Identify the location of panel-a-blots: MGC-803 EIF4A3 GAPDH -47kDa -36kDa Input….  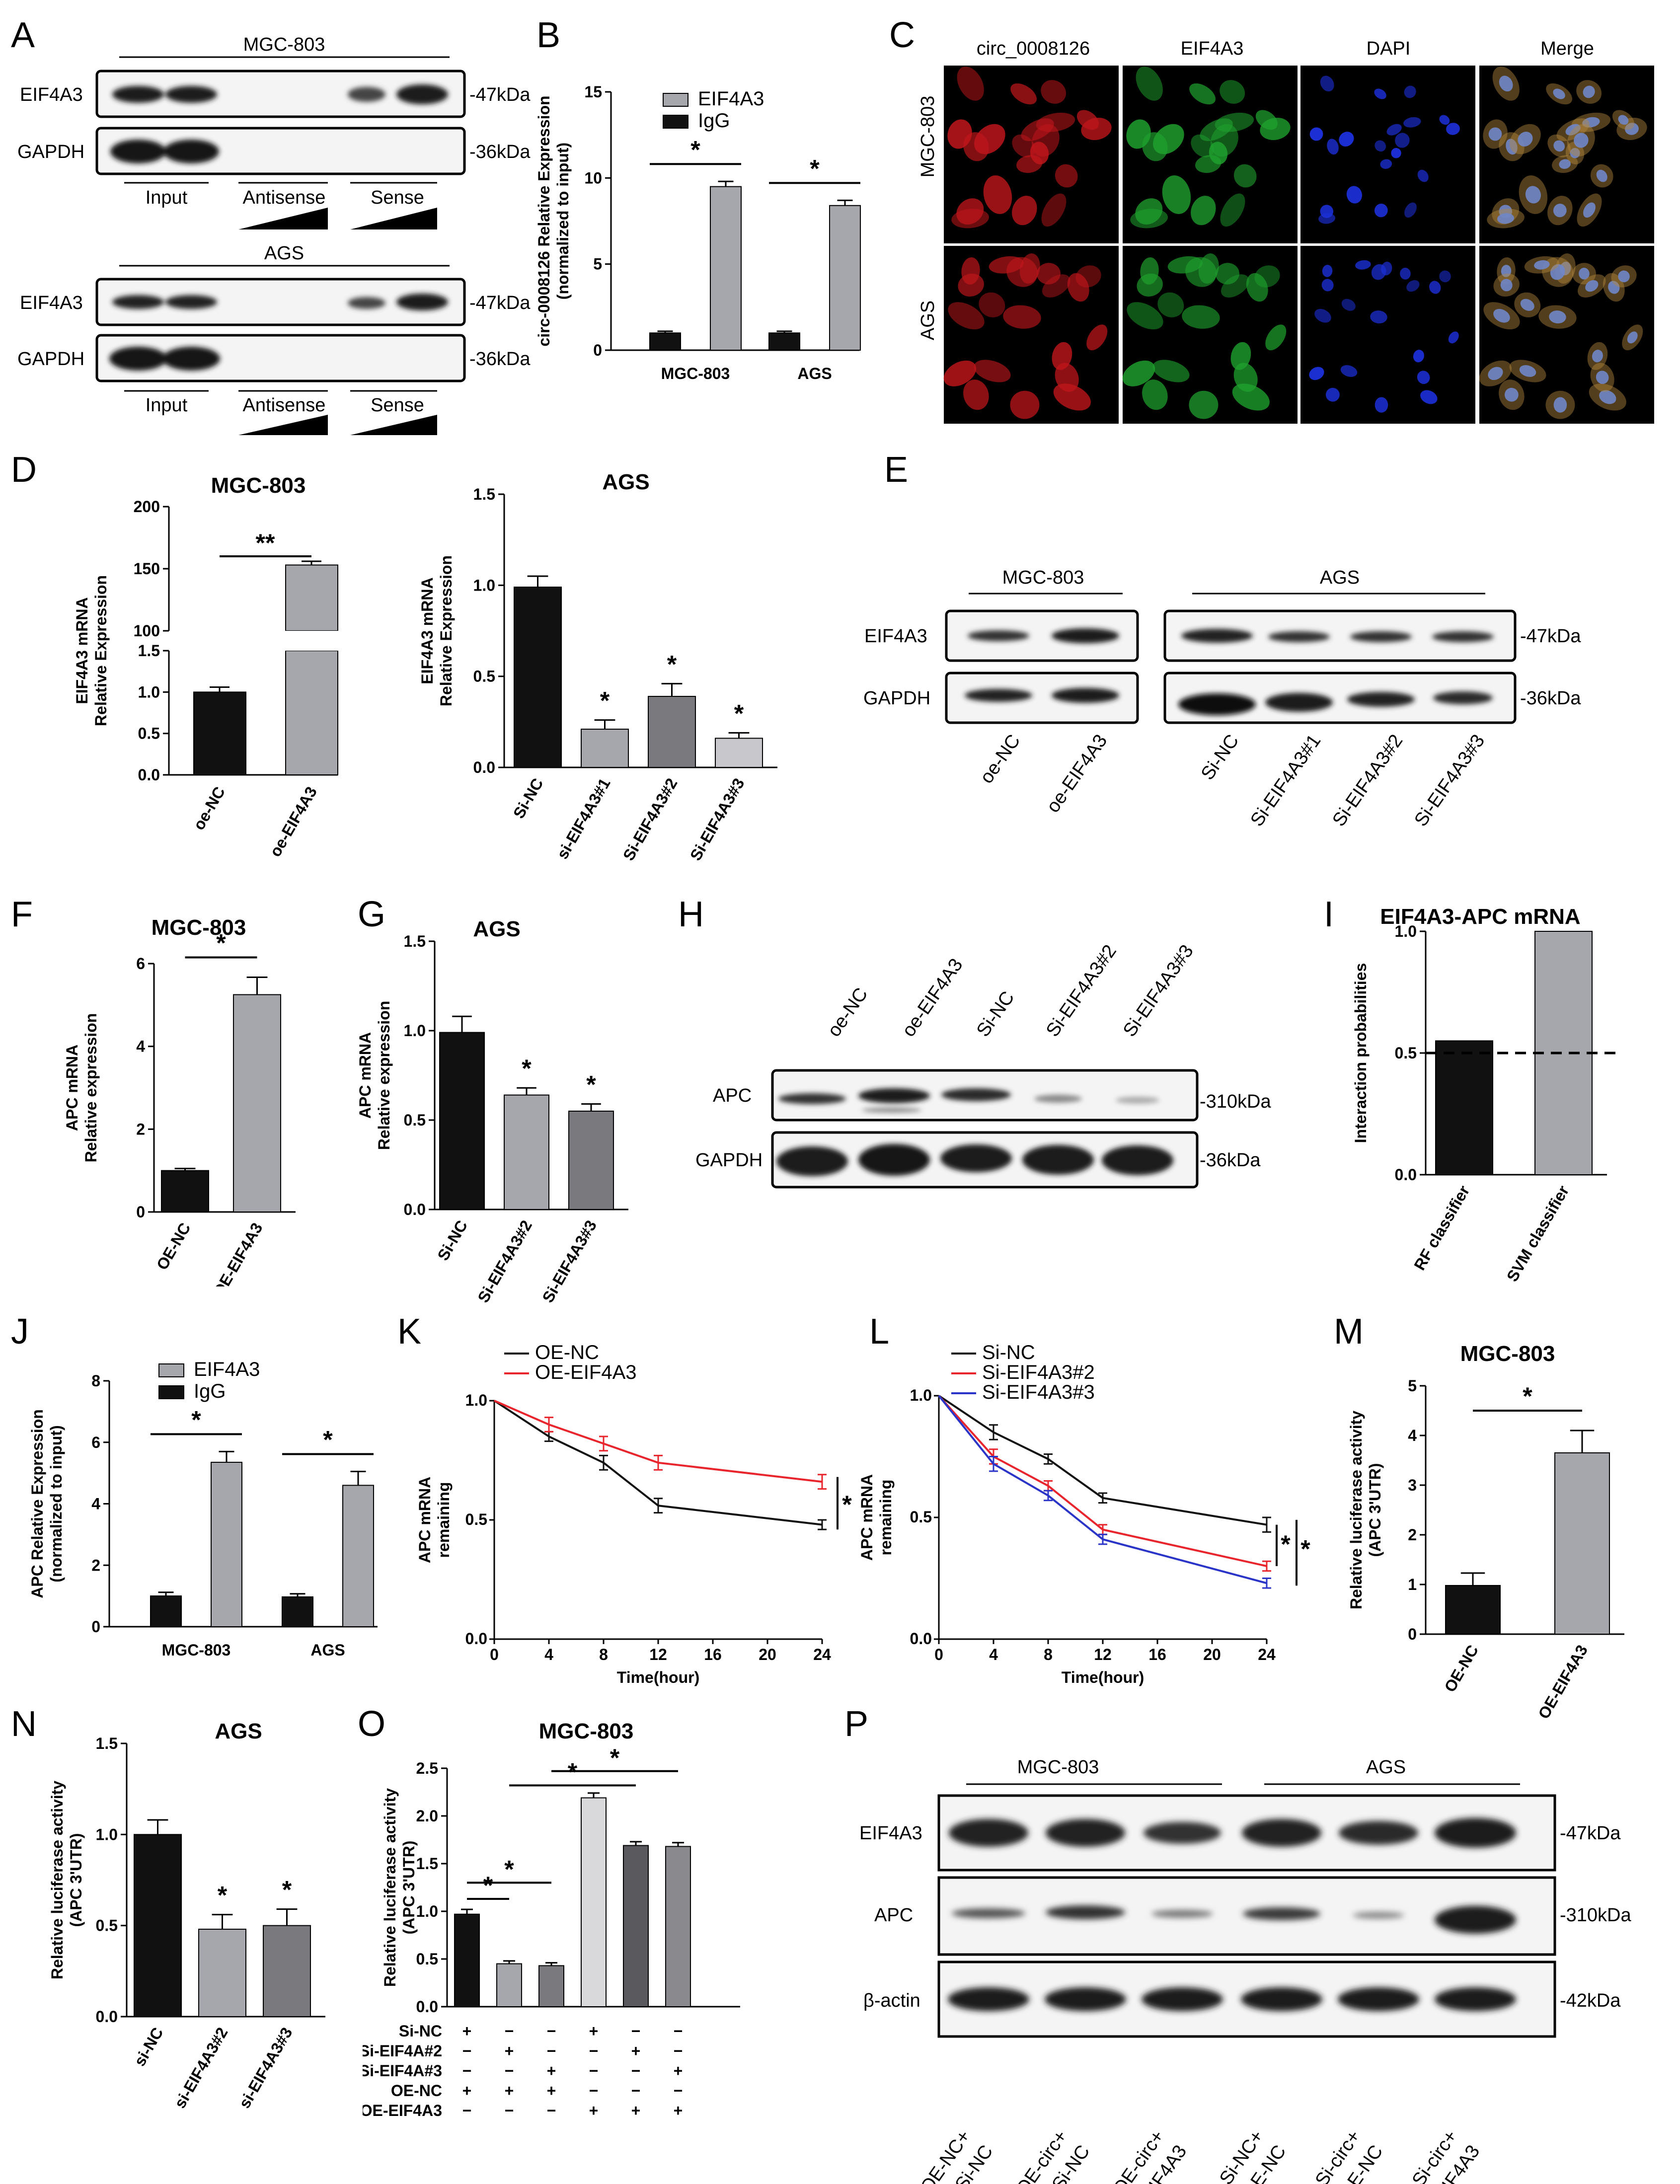
(274, 234).